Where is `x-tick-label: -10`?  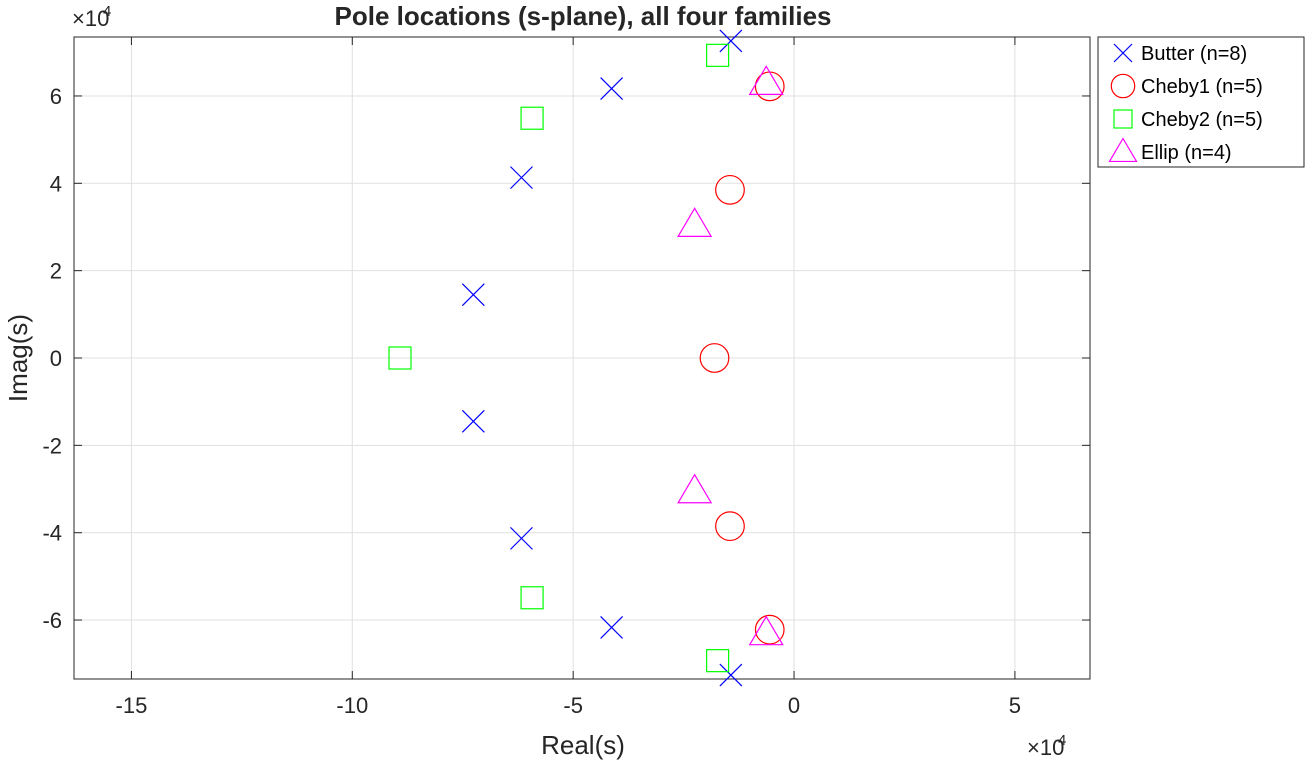
x-tick-label: -10 is located at coordinates (352, 705).